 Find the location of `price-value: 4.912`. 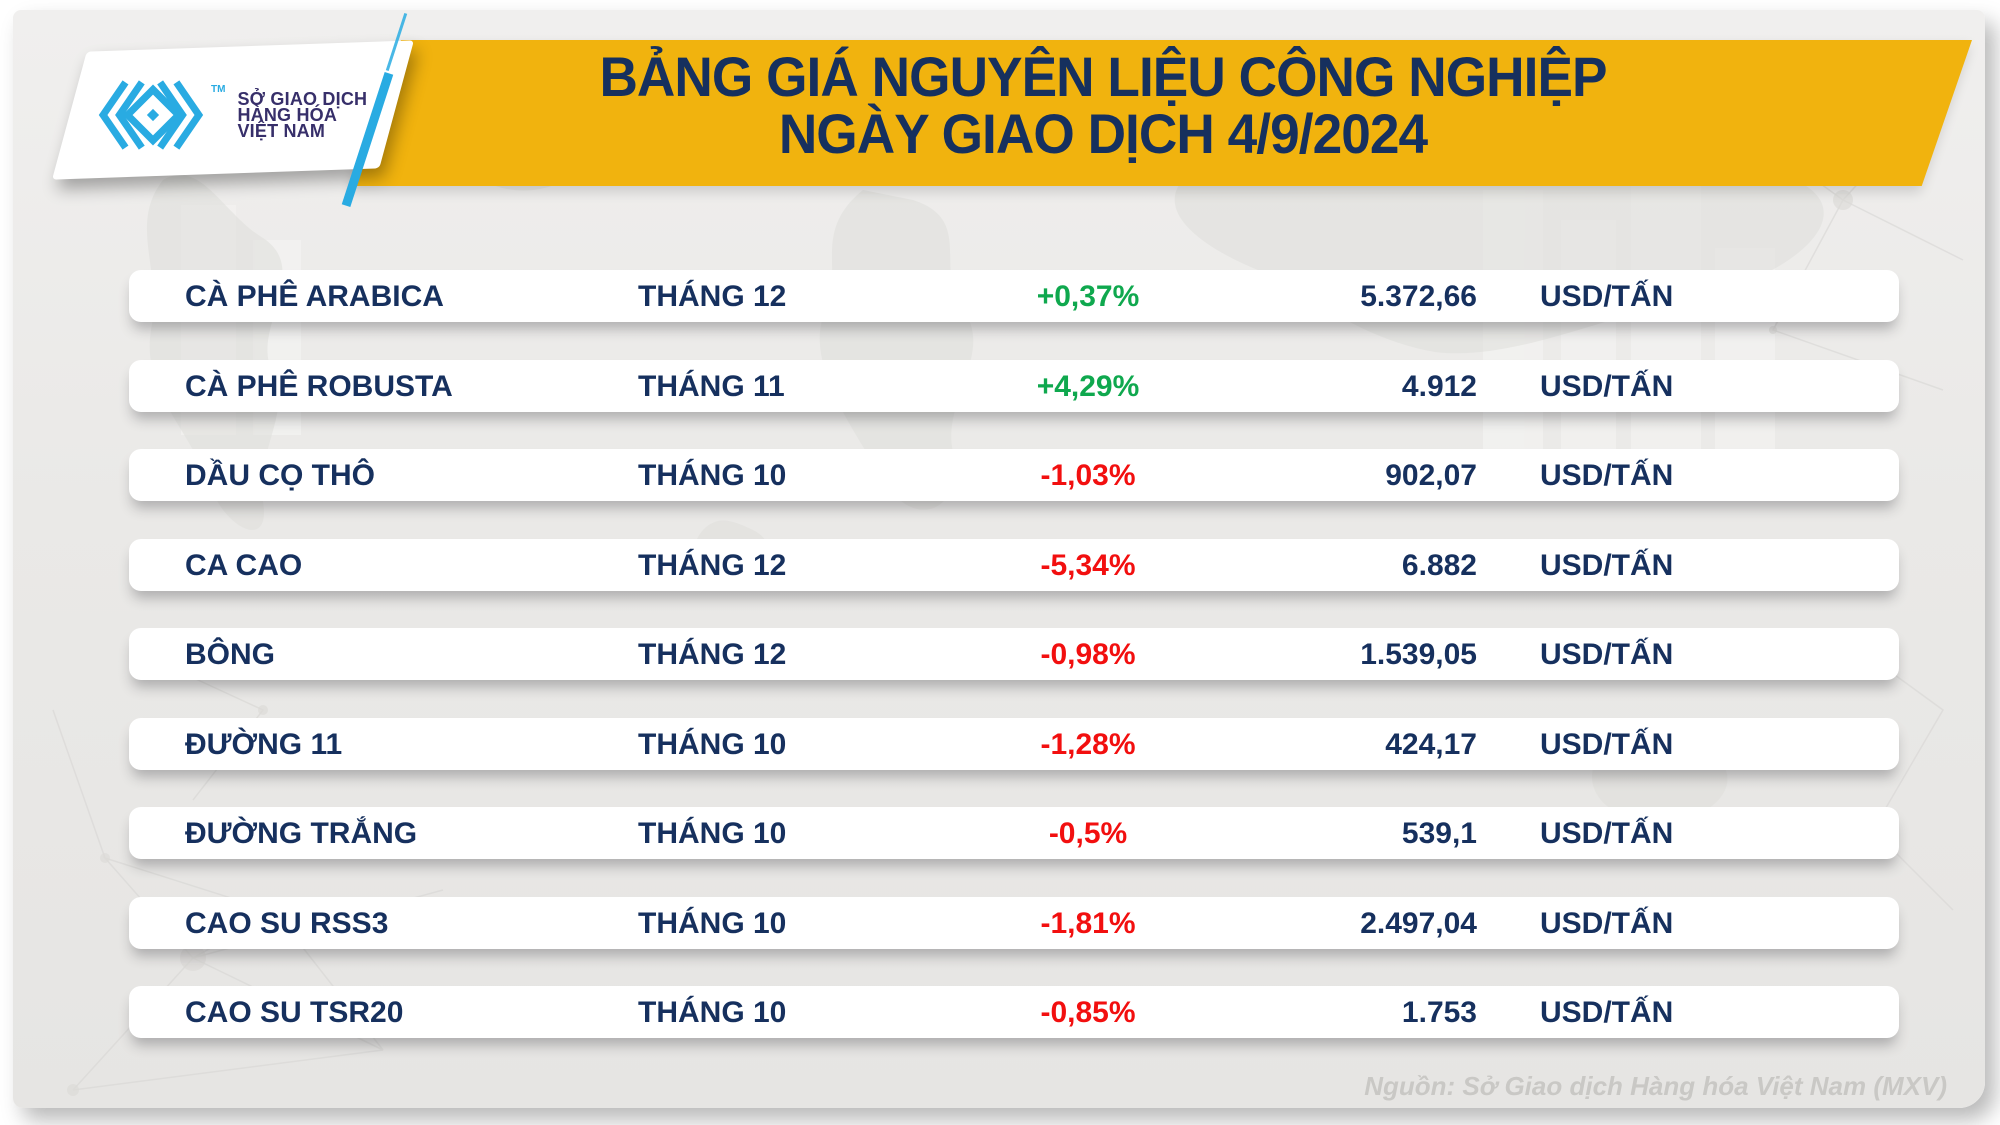

price-value: 4.912 is located at coordinates (1439, 386).